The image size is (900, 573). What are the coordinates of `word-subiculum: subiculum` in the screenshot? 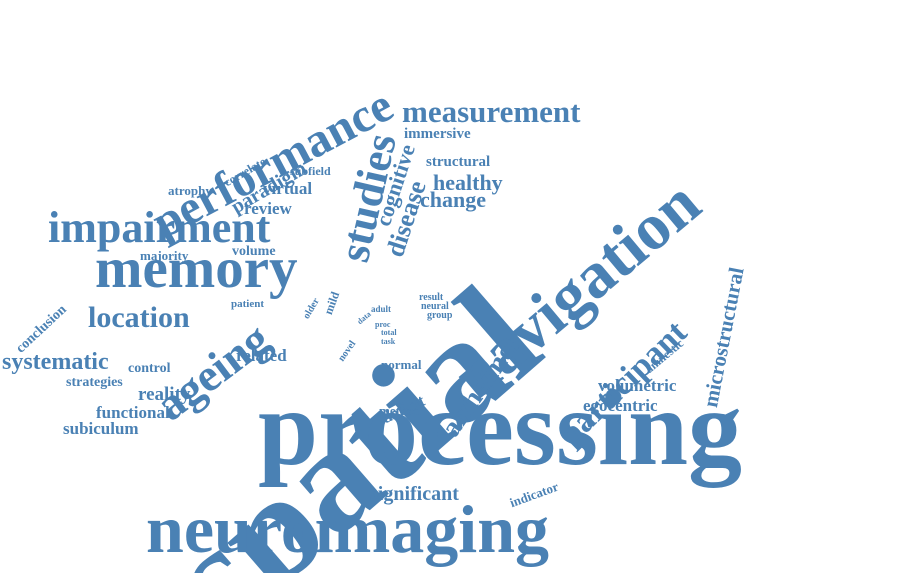 It's located at (101, 428).